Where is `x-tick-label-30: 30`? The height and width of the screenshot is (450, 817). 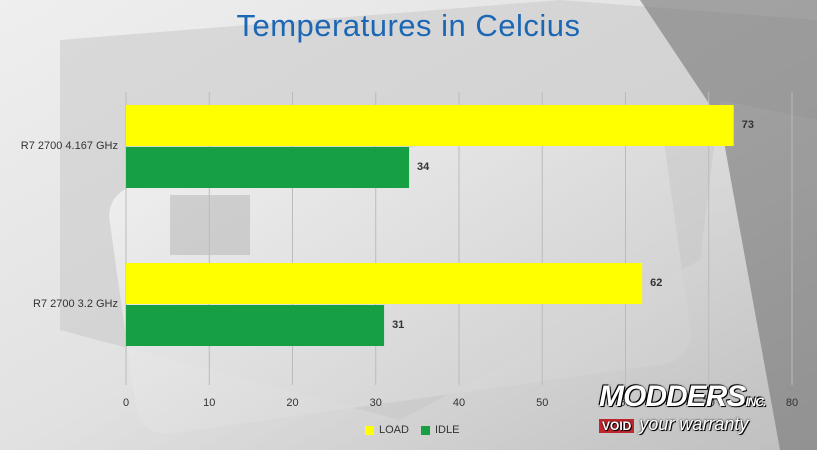 x-tick-label-30: 30 is located at coordinates (375, 403).